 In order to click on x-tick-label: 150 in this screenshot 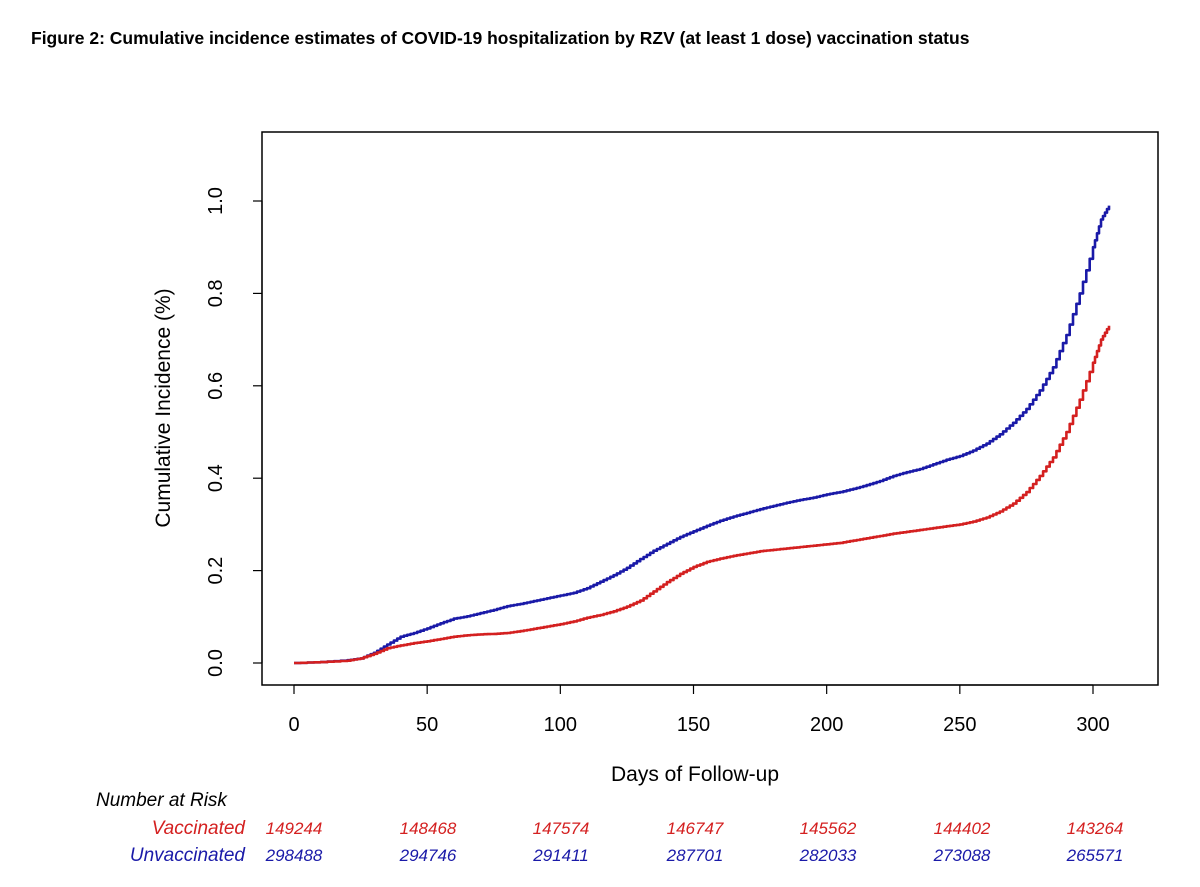, I will do `click(693, 725)`.